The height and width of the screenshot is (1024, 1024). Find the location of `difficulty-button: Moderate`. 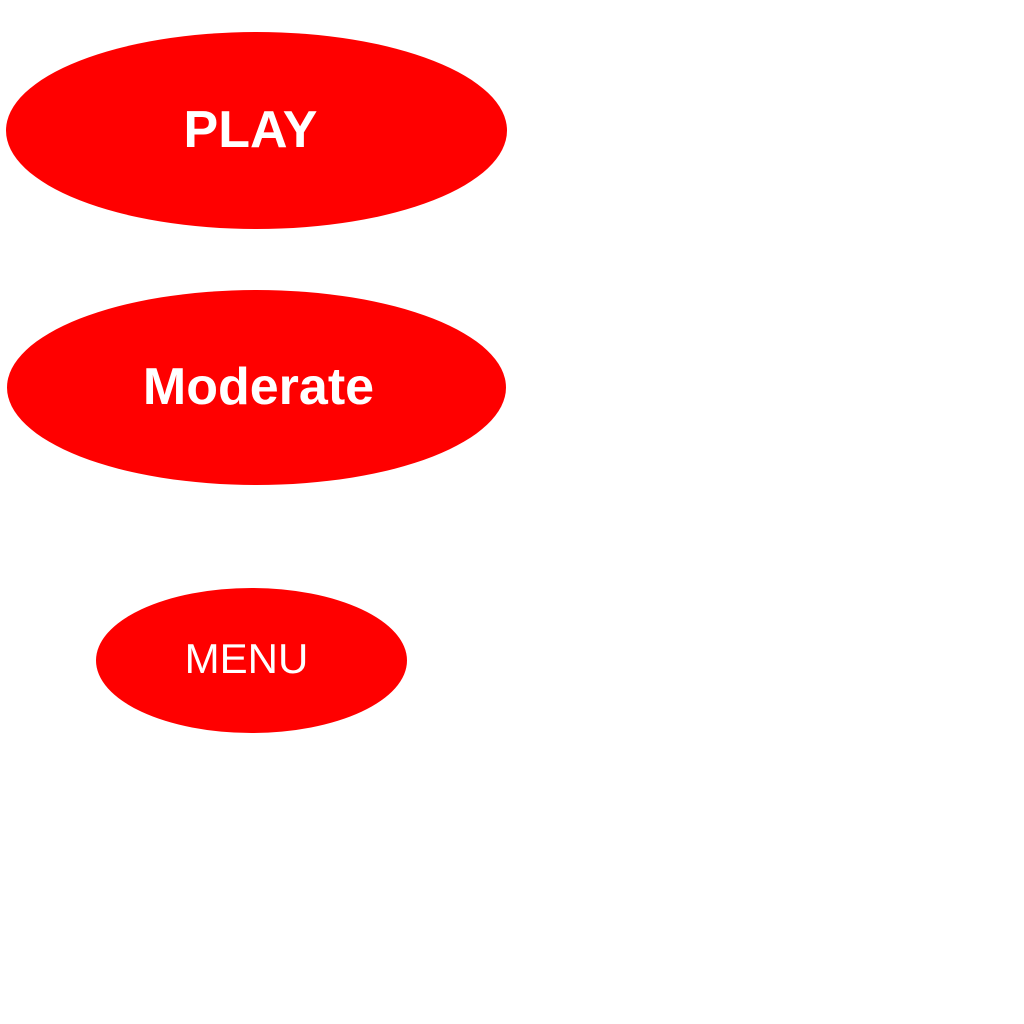

difficulty-button: Moderate is located at coordinates (256, 387).